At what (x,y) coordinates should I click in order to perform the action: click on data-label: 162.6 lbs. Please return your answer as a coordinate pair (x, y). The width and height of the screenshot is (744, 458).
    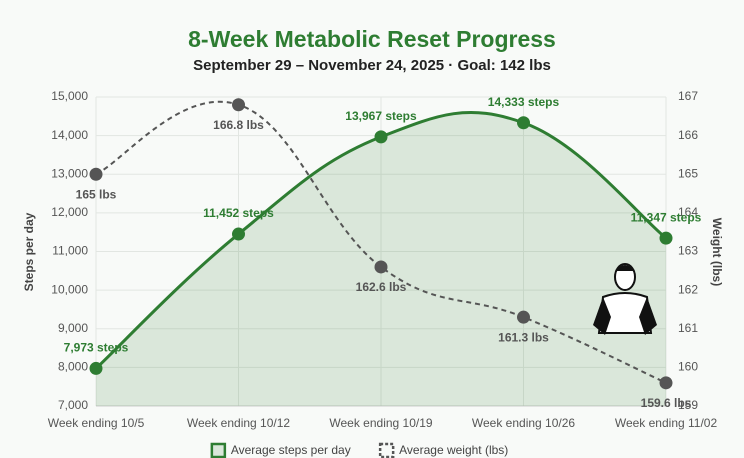
    Looking at the image, I should click on (381, 287).